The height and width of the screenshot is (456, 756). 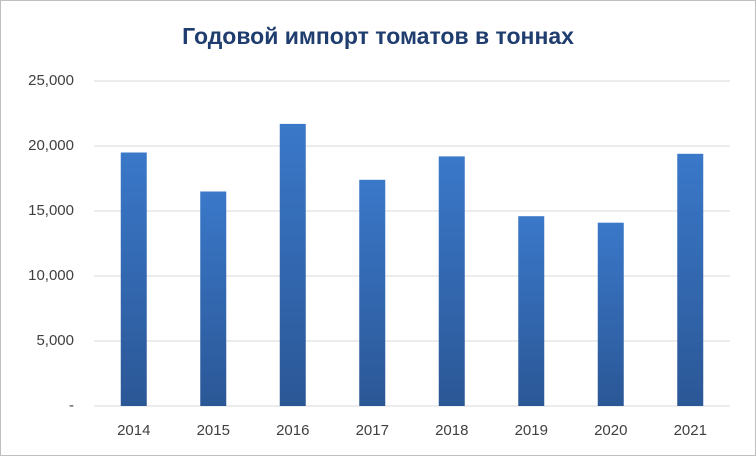 I want to click on y-tick-label: -, so click(x=71, y=405).